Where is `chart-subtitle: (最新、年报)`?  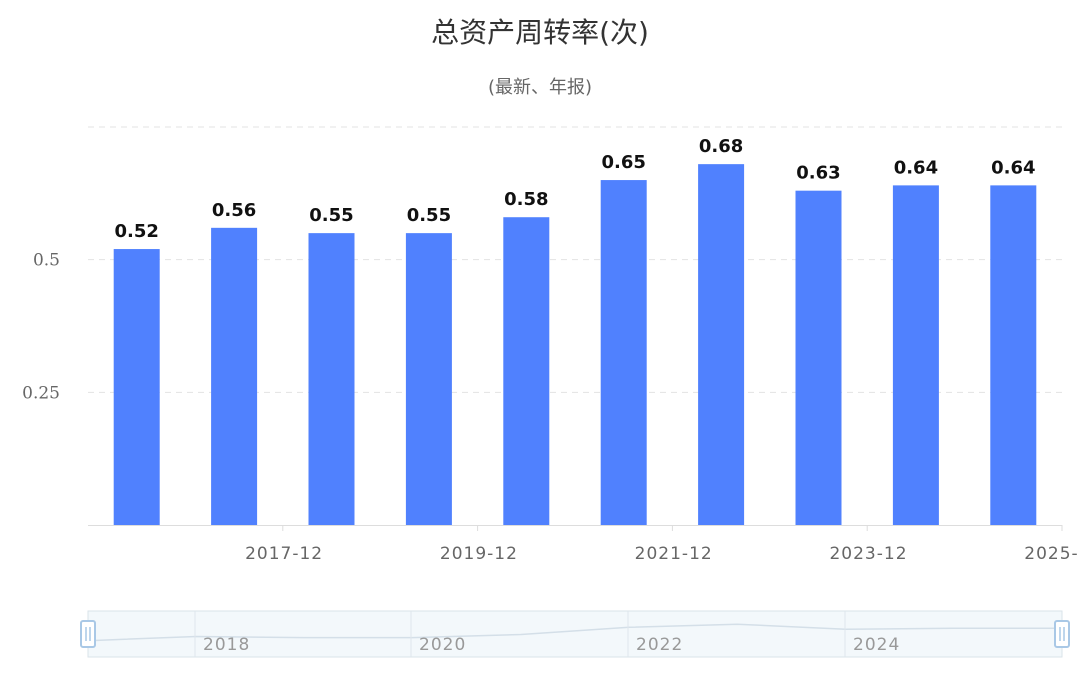 chart-subtitle: (最新、年报) is located at coordinates (540, 87).